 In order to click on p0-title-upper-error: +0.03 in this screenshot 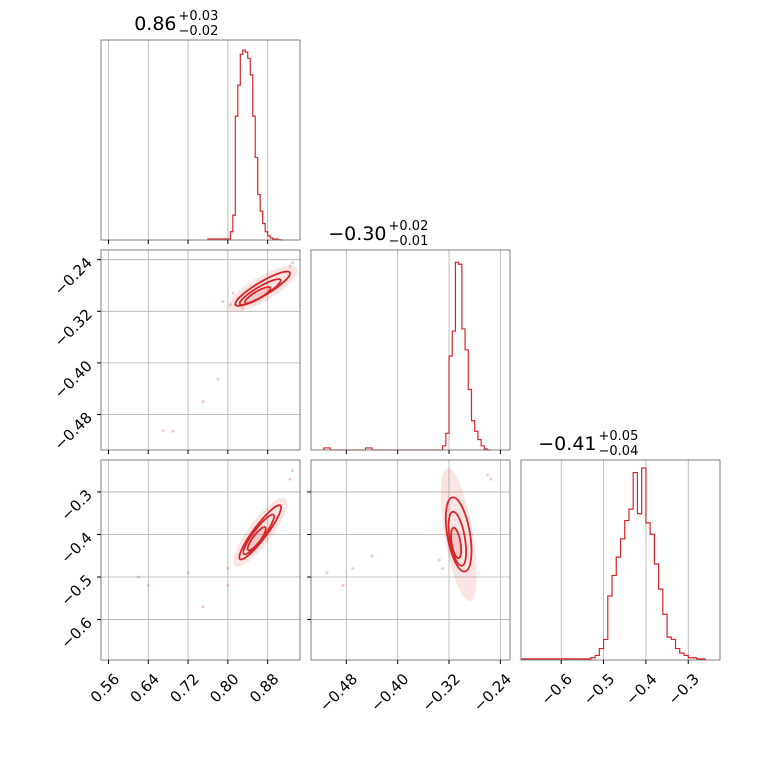, I will do `click(199, 16)`.